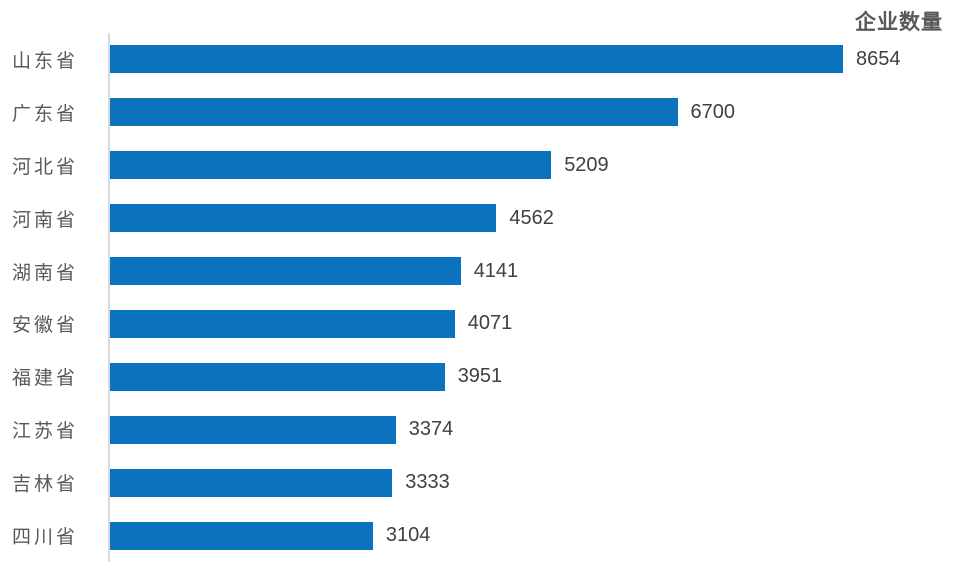 The image size is (959, 580). I want to click on bar-track: 3104, so click(534, 535).